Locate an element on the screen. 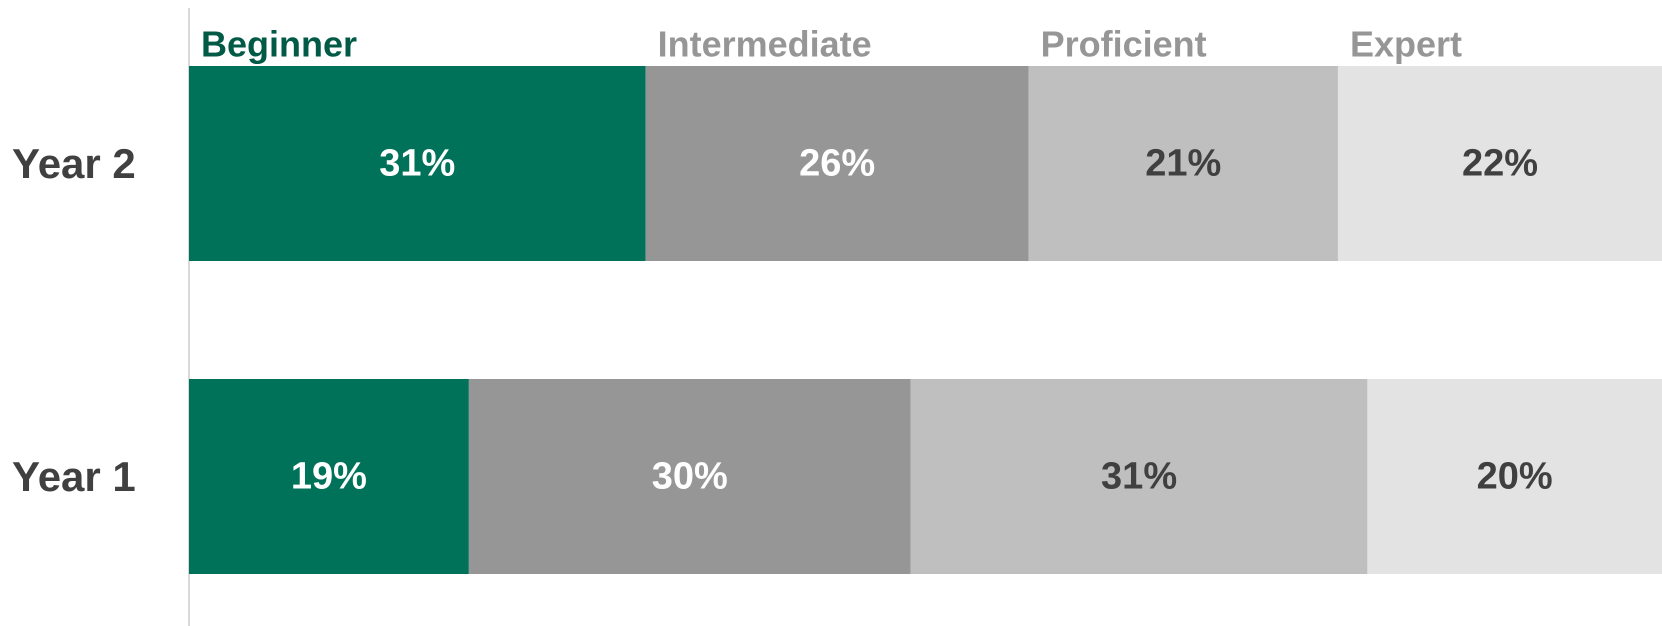  data-label: 26% is located at coordinates (837, 164).